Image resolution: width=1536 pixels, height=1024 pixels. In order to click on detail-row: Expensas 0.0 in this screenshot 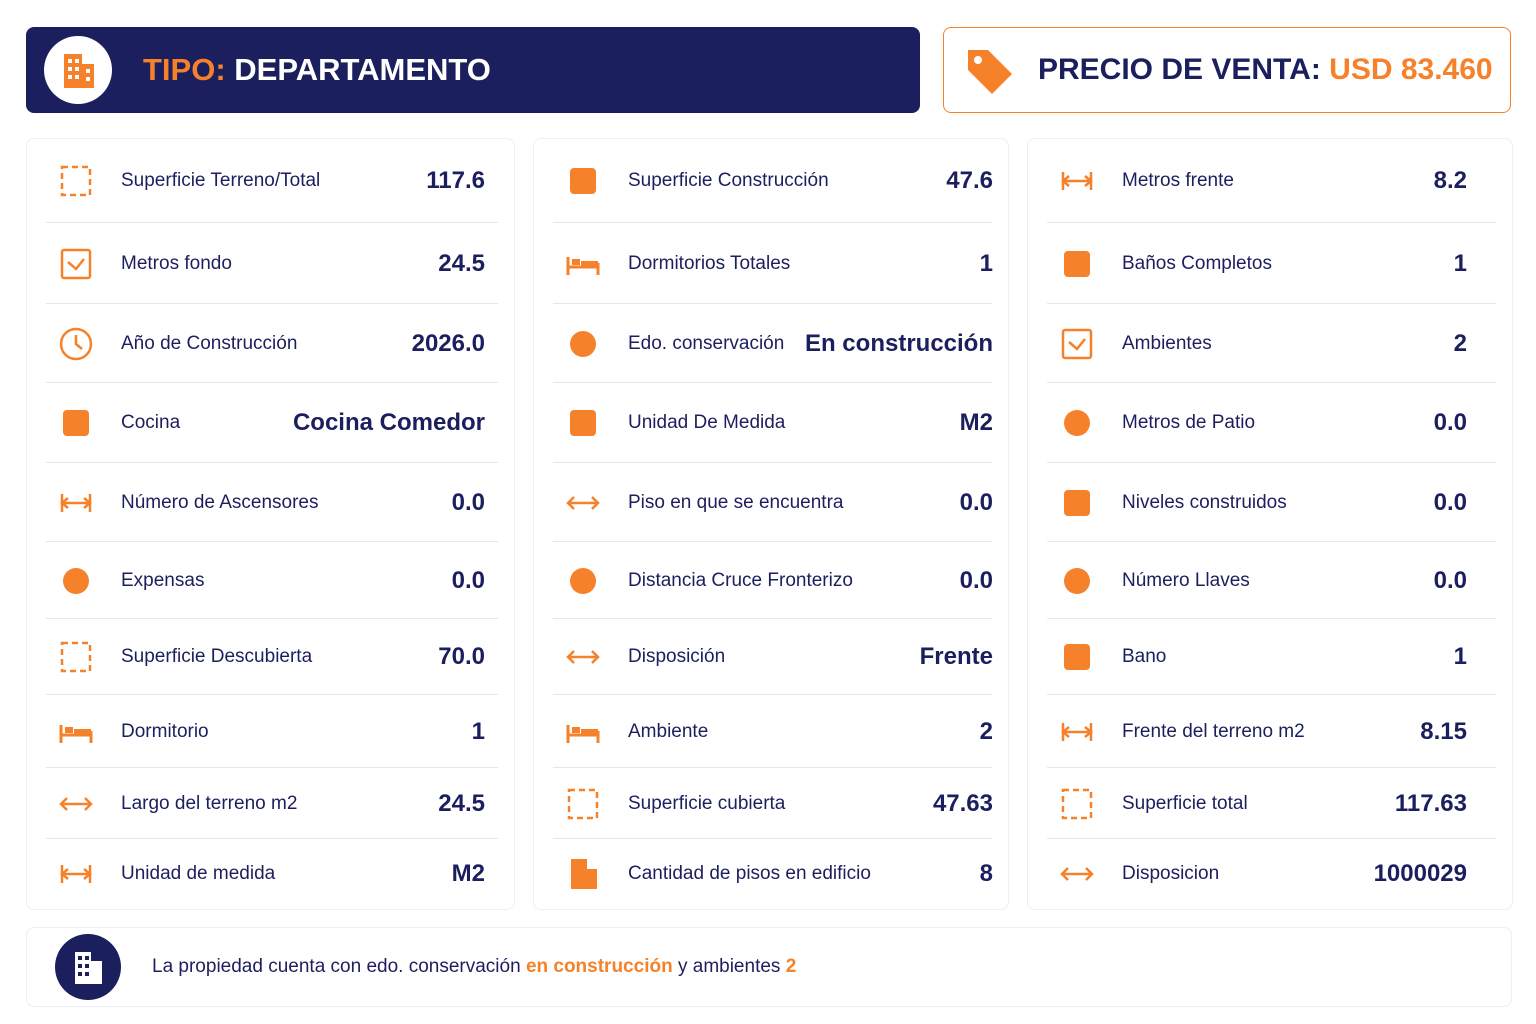, I will do `click(270, 580)`.